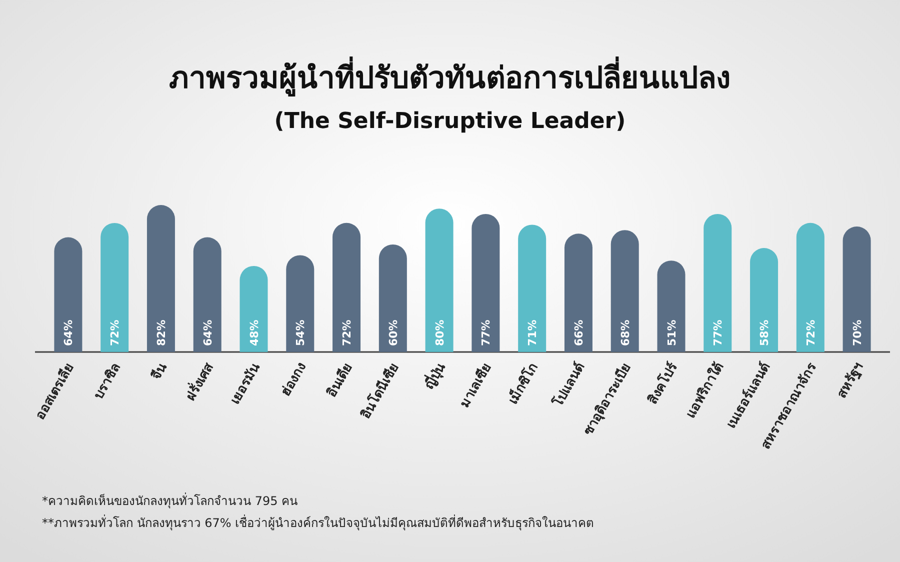 This screenshot has width=900, height=562. Describe the element at coordinates (579, 333) in the screenshot. I see `data-label: 66%` at that location.